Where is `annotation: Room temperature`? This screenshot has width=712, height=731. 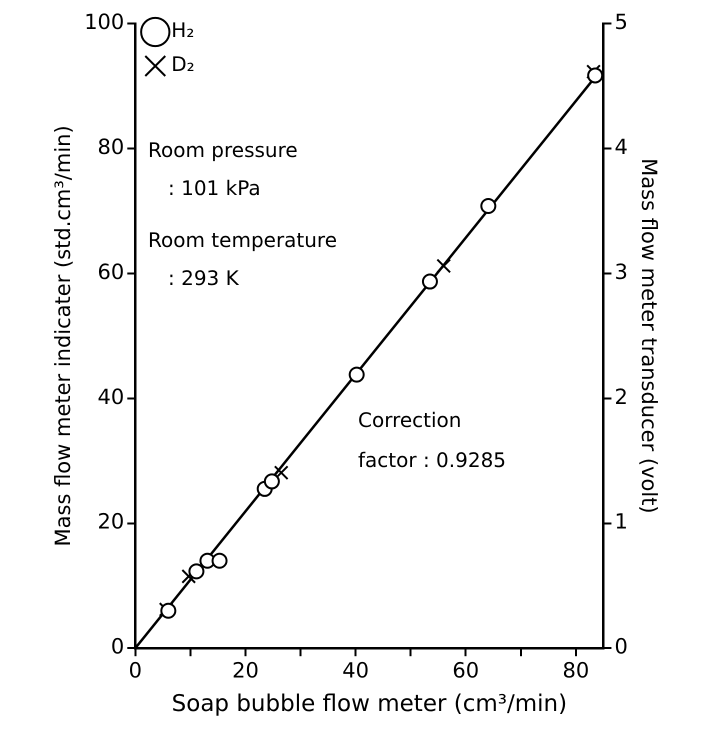
annotation: Room temperature is located at coordinates (243, 240).